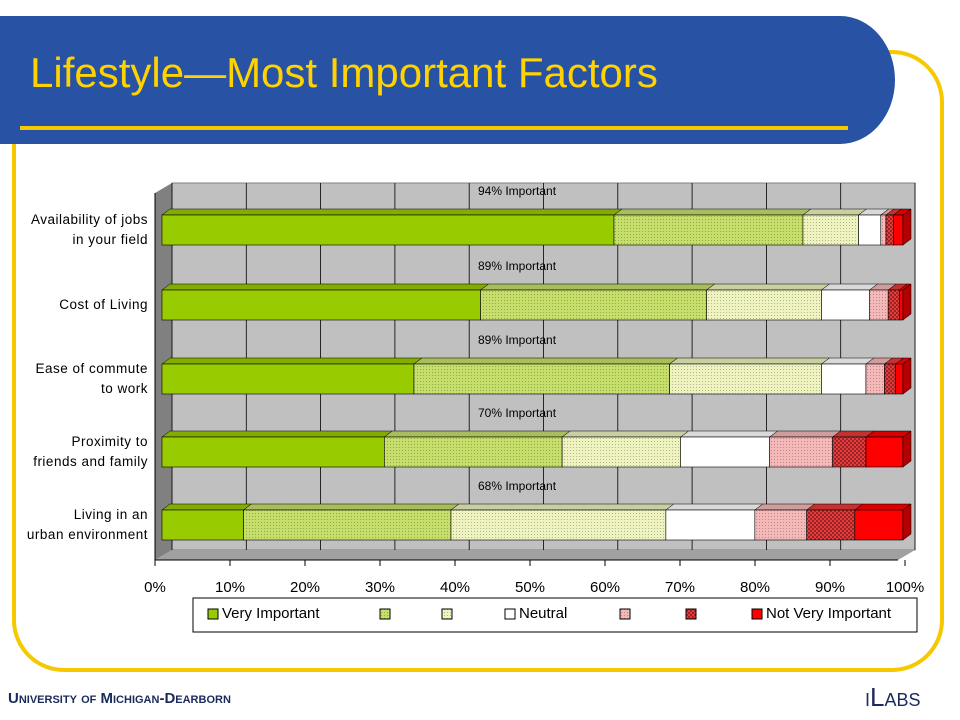  I want to click on legend, so click(555, 615).